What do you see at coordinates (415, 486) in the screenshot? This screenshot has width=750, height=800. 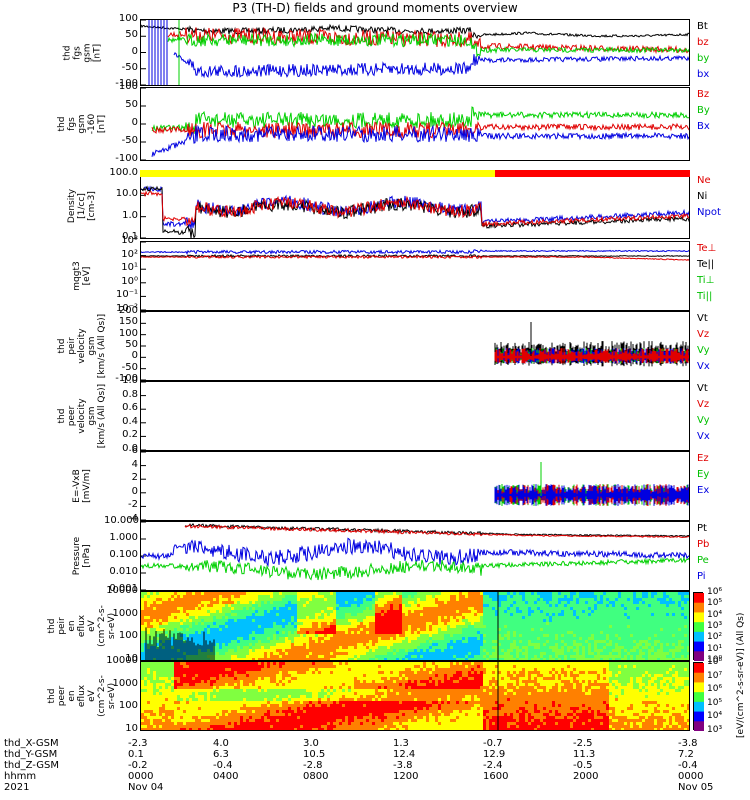 I see `panel-efield-svg` at bounding box center [415, 486].